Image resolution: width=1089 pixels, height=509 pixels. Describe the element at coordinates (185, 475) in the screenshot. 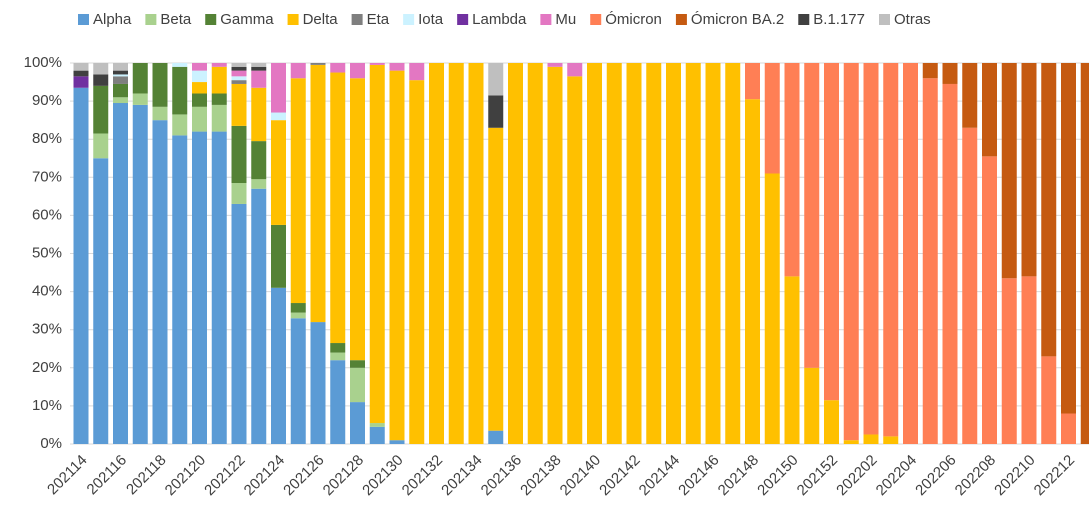

I see `x-tick-label: 202120` at that location.